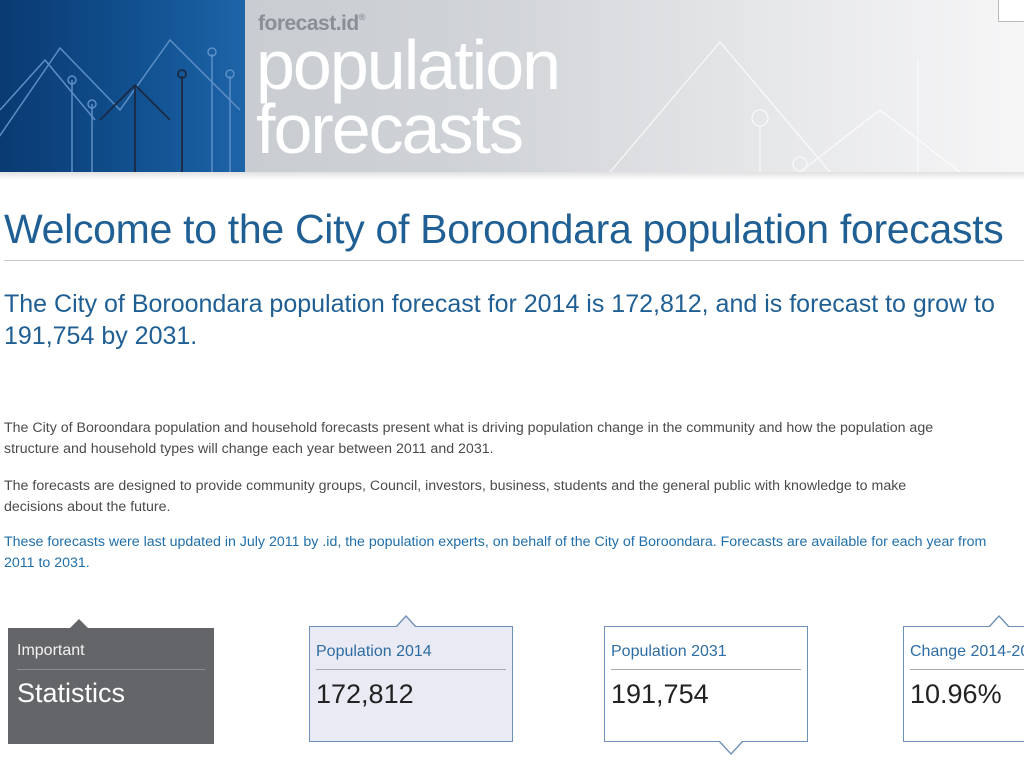 The height and width of the screenshot is (768, 1024). What do you see at coordinates (365, 694) in the screenshot?
I see `card-value: 172,812` at bounding box center [365, 694].